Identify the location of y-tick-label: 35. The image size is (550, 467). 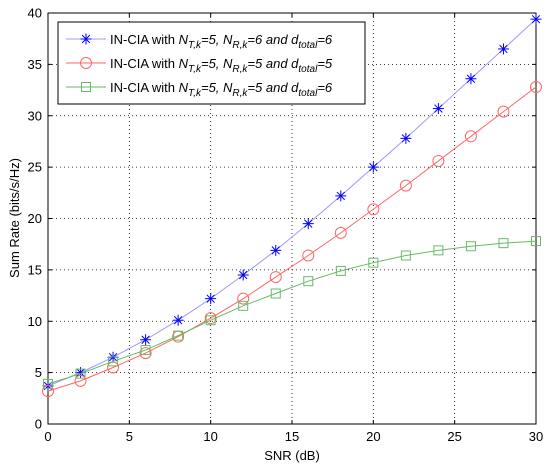
(35, 64).